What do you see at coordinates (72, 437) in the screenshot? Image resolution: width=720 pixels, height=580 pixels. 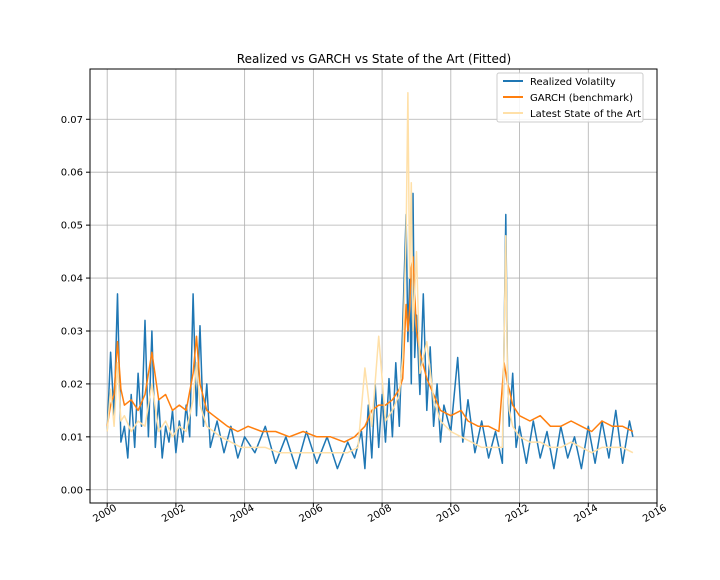 I see `y-tick-label: 0.01` at bounding box center [72, 437].